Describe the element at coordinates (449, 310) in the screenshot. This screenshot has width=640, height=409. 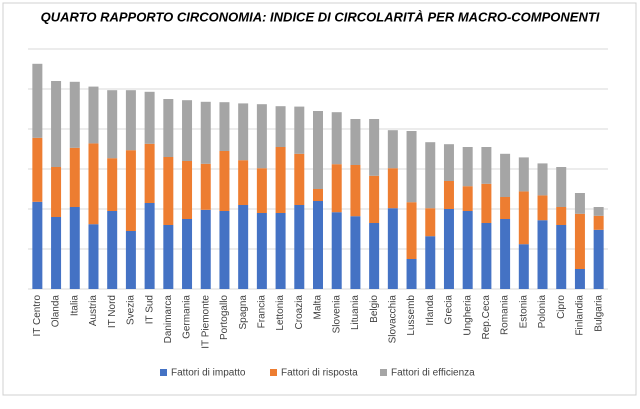
I see `x-tick-label: Grecia` at that location.